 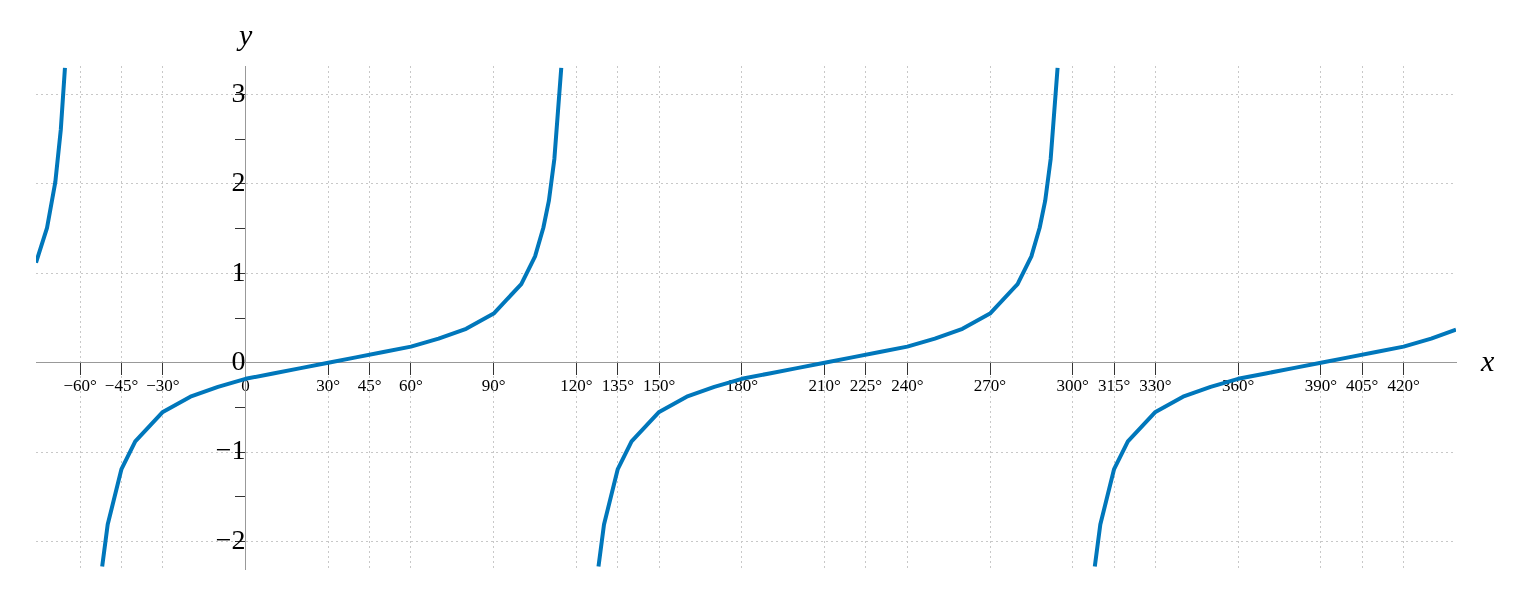 What do you see at coordinates (1362, 386) in the screenshot?
I see `x-tick-label: 405°` at bounding box center [1362, 386].